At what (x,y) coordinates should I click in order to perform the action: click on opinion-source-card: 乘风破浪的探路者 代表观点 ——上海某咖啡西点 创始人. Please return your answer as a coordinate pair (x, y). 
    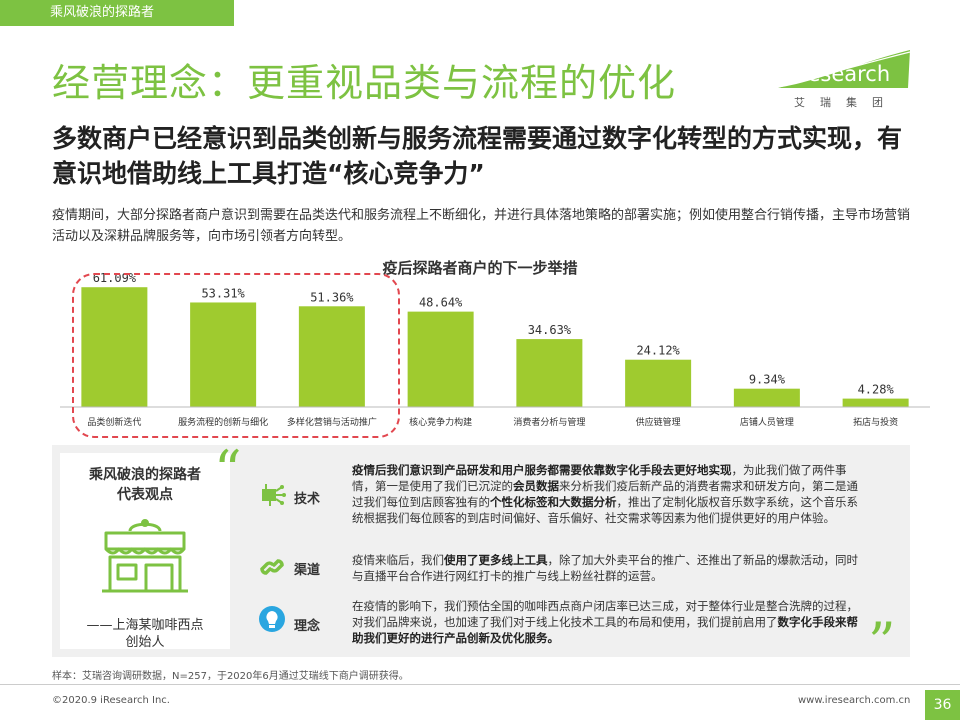
    Looking at the image, I should click on (145, 551).